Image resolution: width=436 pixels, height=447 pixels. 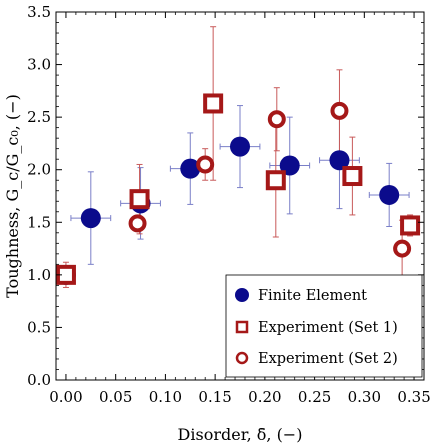 What do you see at coordinates (39, 170) in the screenshot?
I see `y-tick-label: 2.0` at bounding box center [39, 170].